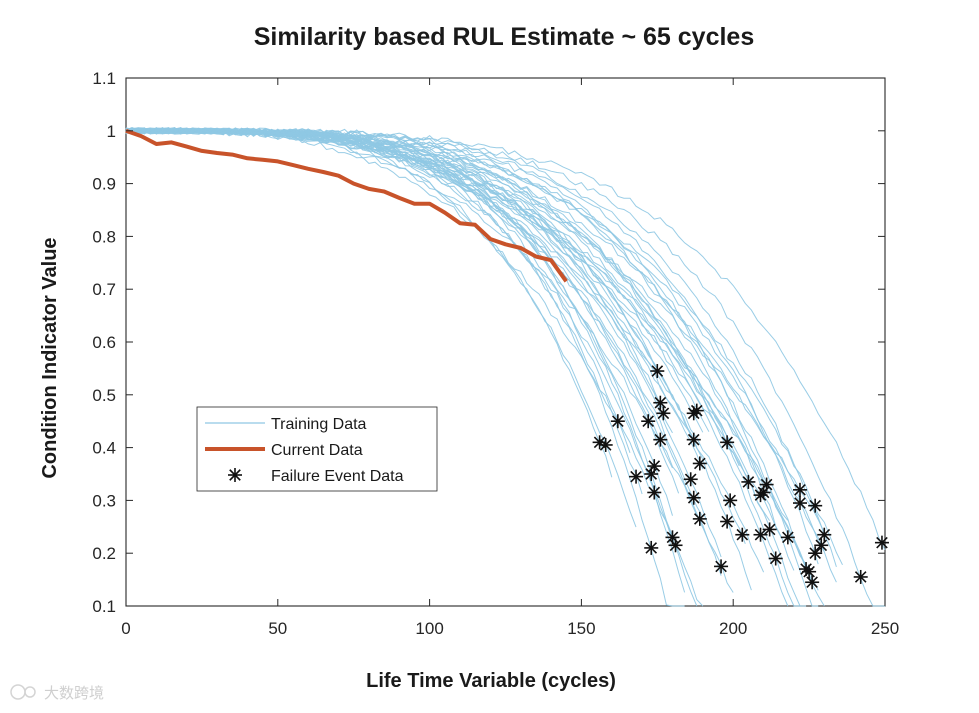 The image size is (979, 713). What do you see at coordinates (104, 500) in the screenshot?
I see `y-tick-label: 0.3` at bounding box center [104, 500].